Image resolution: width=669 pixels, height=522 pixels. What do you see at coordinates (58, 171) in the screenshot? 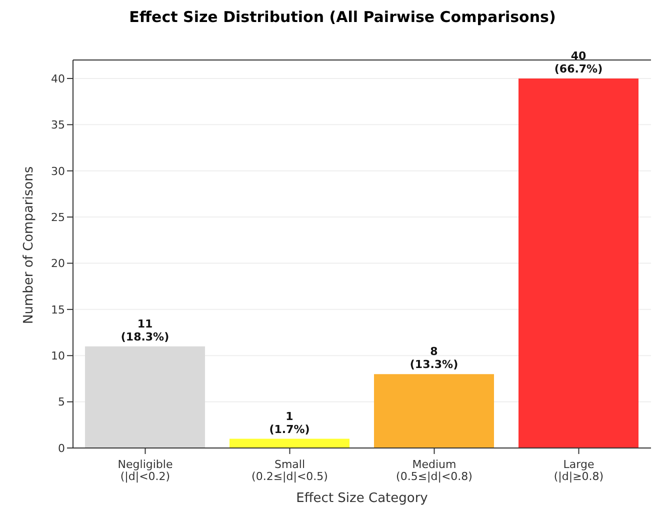
I see `y-tick-label: 30` at bounding box center [58, 171].